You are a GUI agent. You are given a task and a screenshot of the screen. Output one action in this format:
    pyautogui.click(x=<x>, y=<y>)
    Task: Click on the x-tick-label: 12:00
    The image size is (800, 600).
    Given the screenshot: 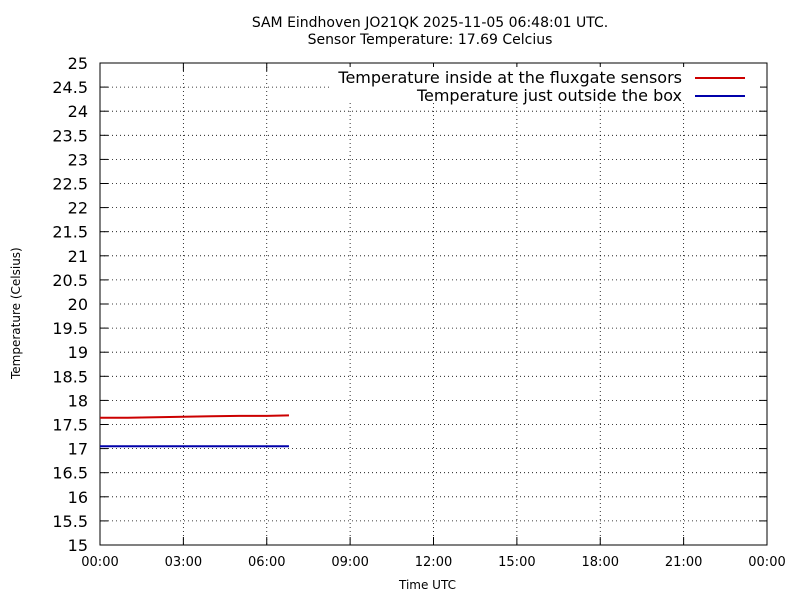 What is the action you would take?
    pyautogui.click(x=433, y=562)
    